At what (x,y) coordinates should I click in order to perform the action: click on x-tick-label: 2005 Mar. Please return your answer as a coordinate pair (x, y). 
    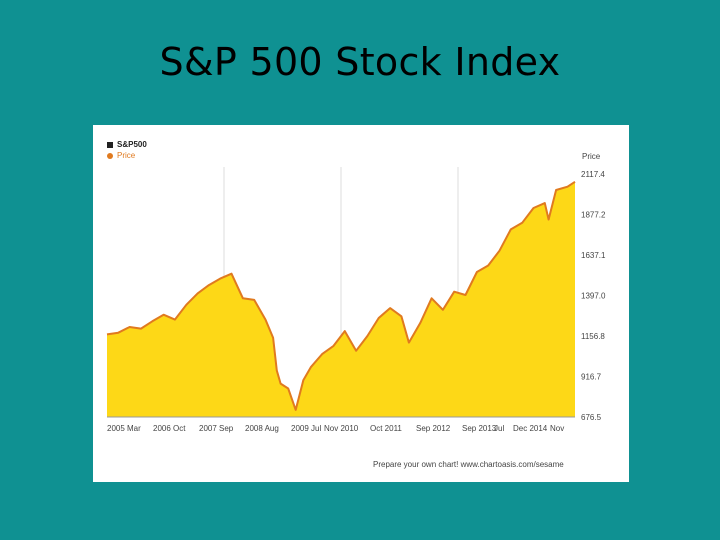
    Looking at the image, I should click on (124, 428).